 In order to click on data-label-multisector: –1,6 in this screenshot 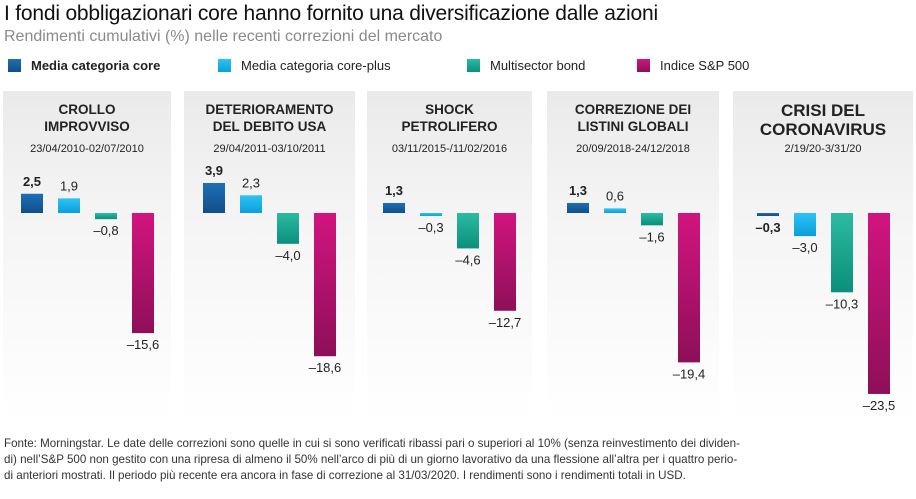, I will do `click(651, 236)`.